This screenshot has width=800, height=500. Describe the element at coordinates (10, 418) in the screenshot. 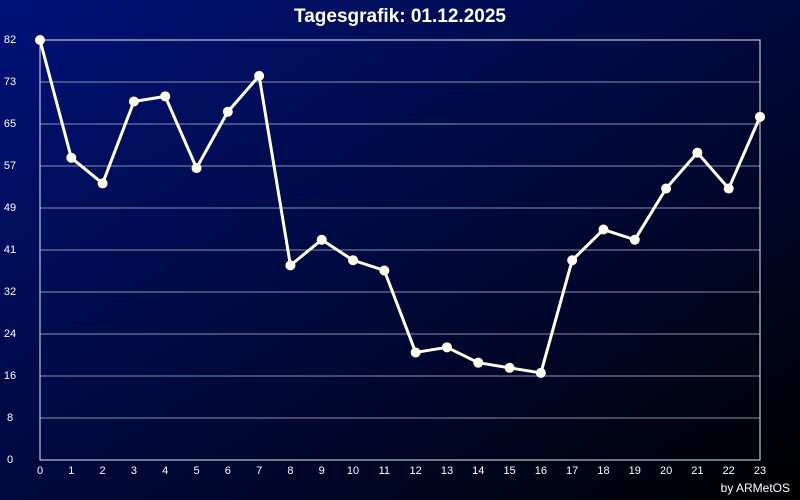

I see `y-tick-label: 8` at that location.